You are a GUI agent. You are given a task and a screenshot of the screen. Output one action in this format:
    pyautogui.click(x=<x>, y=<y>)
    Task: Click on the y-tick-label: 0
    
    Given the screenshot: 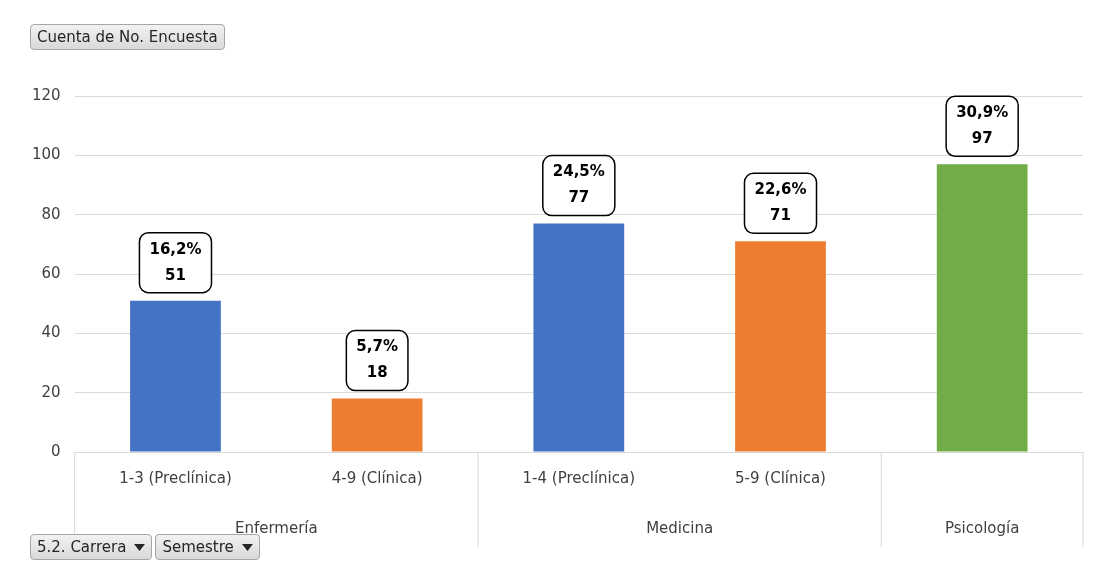 What is the action you would take?
    pyautogui.click(x=56, y=450)
    